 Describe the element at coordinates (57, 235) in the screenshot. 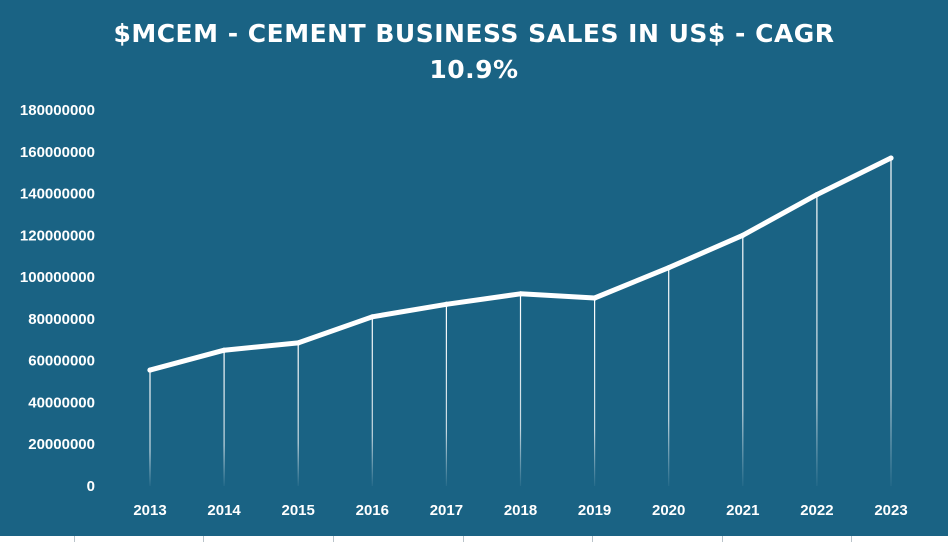

I see `y-tick-label: 120000000` at that location.